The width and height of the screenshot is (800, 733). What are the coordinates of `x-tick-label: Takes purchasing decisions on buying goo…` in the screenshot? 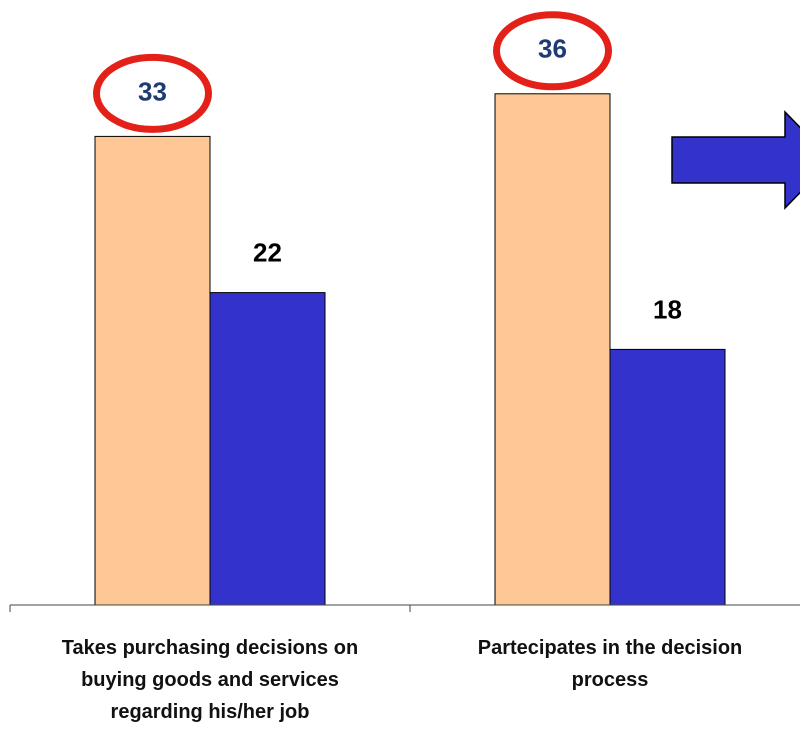 It's located at (210, 680).